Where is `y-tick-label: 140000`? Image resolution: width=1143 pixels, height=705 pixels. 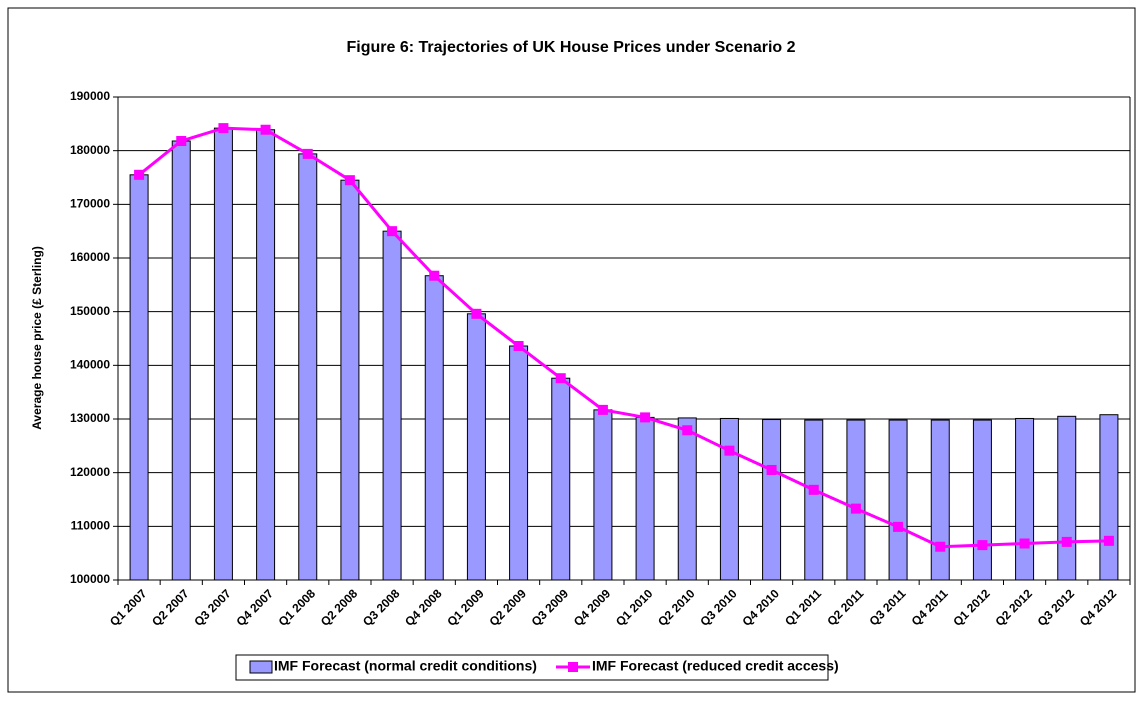
y-tick-label: 140000 is located at coordinates (90, 365).